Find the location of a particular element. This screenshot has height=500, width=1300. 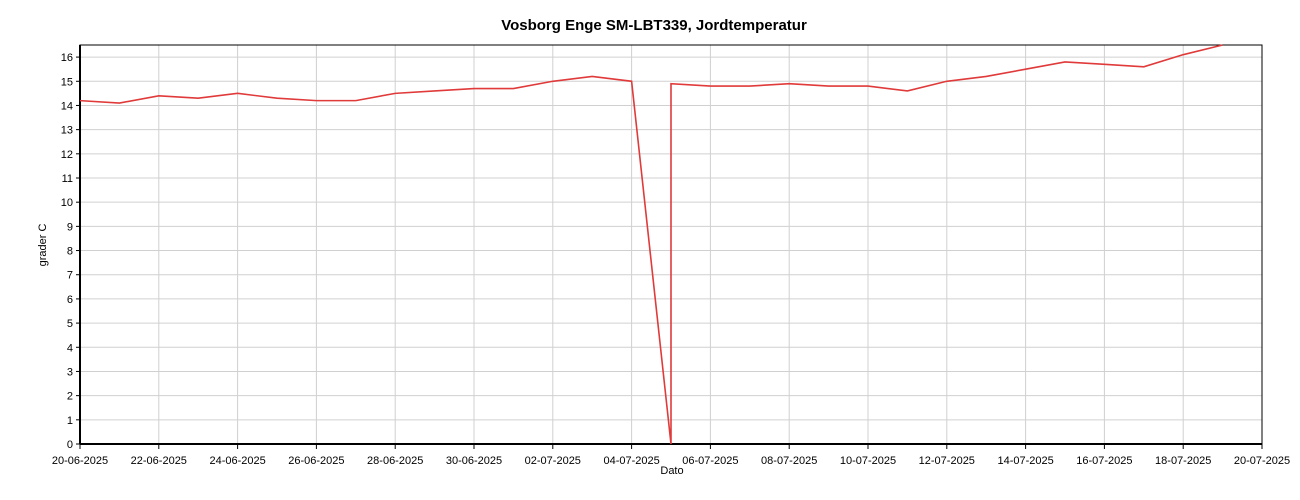

x-tick-label: 22-06-2025 is located at coordinates (159, 461).